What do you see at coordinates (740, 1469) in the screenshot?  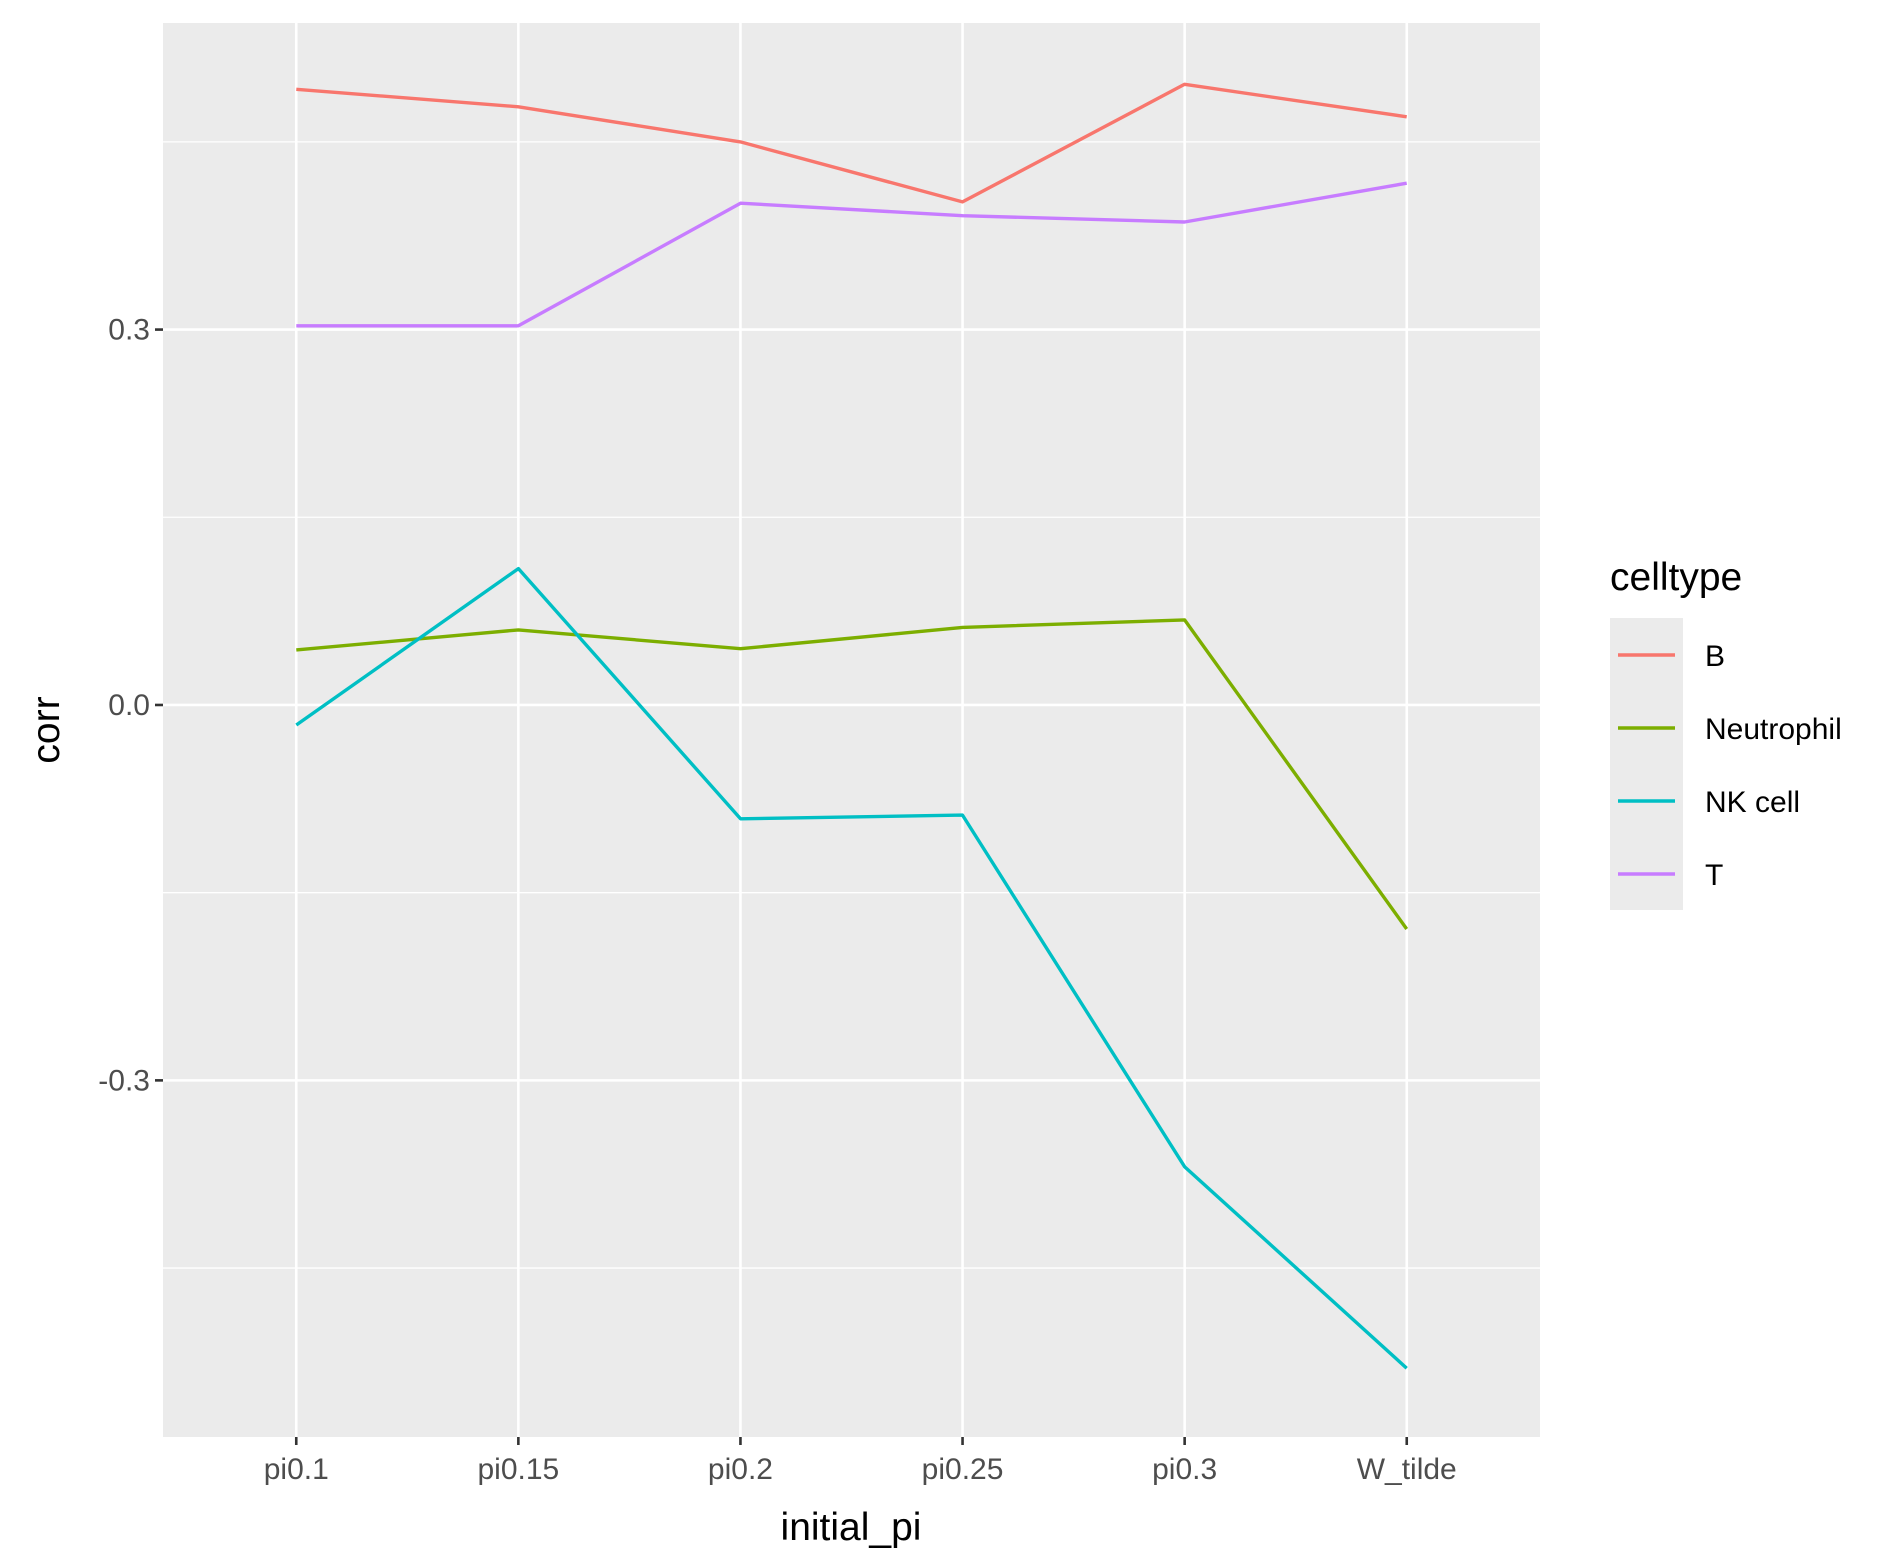 I see `x-tick-label: pi0.2` at bounding box center [740, 1469].